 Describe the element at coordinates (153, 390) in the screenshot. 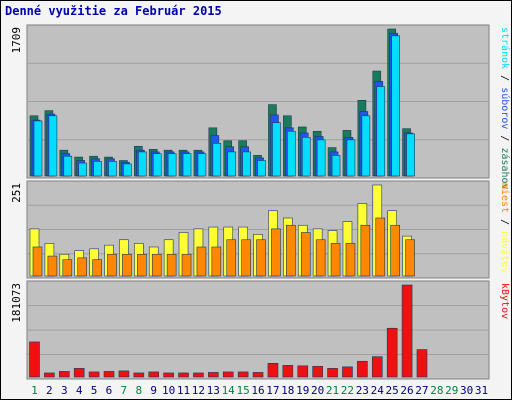

I see `day-label-9: 9` at that location.